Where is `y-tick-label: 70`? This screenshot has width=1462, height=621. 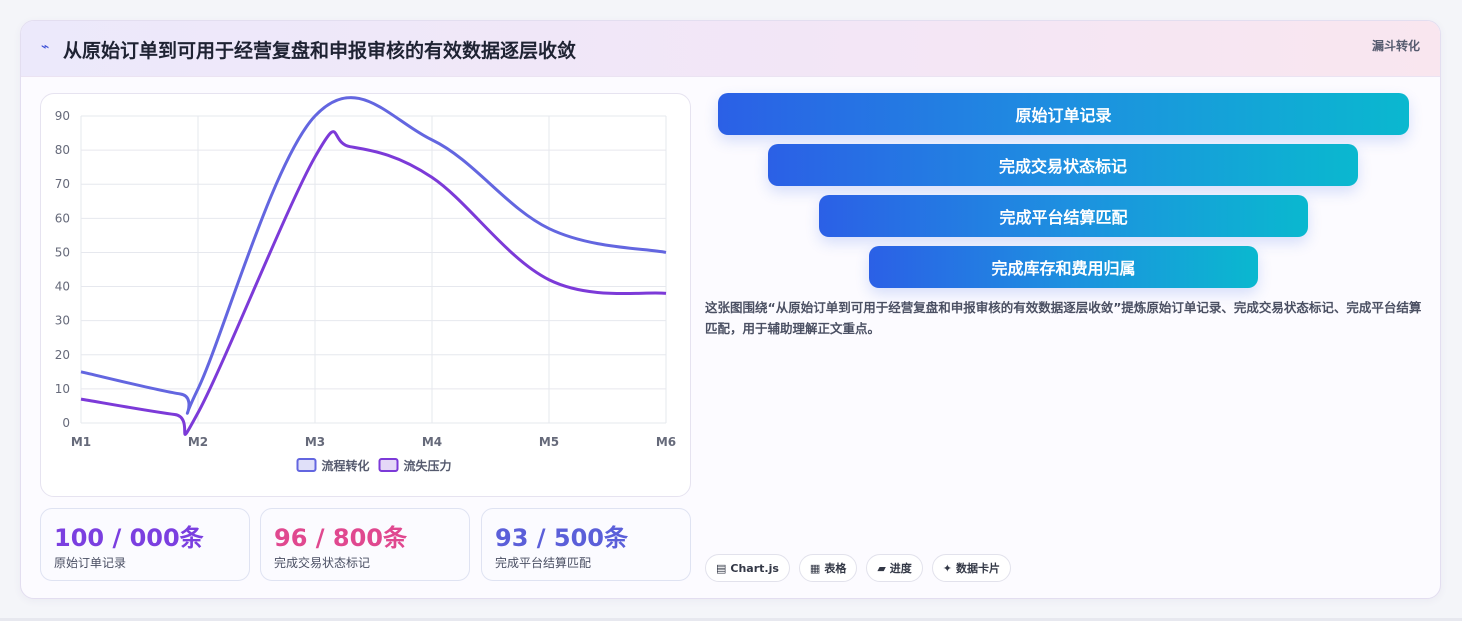
y-tick-label: 70 is located at coordinates (62, 184).